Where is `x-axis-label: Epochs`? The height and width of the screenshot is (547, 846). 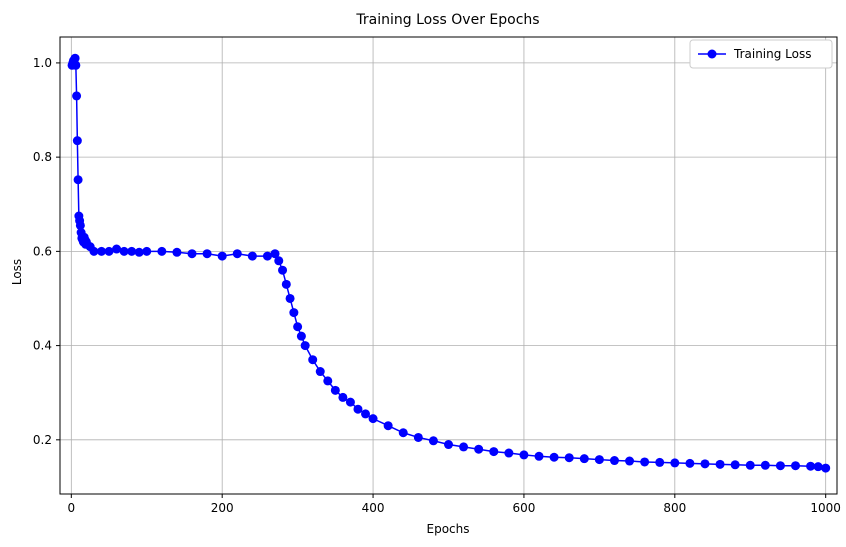 x-axis-label: Epochs is located at coordinates (448, 529).